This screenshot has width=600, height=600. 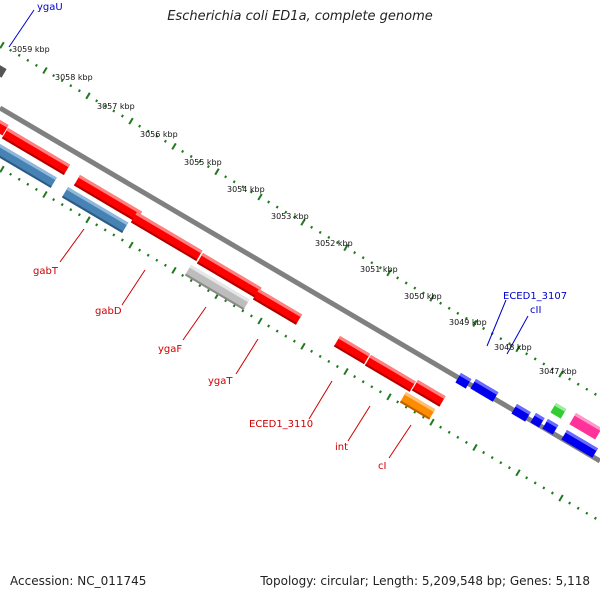 What do you see at coordinates (341, 447) in the screenshot?
I see `gene-label-int: int` at bounding box center [341, 447].